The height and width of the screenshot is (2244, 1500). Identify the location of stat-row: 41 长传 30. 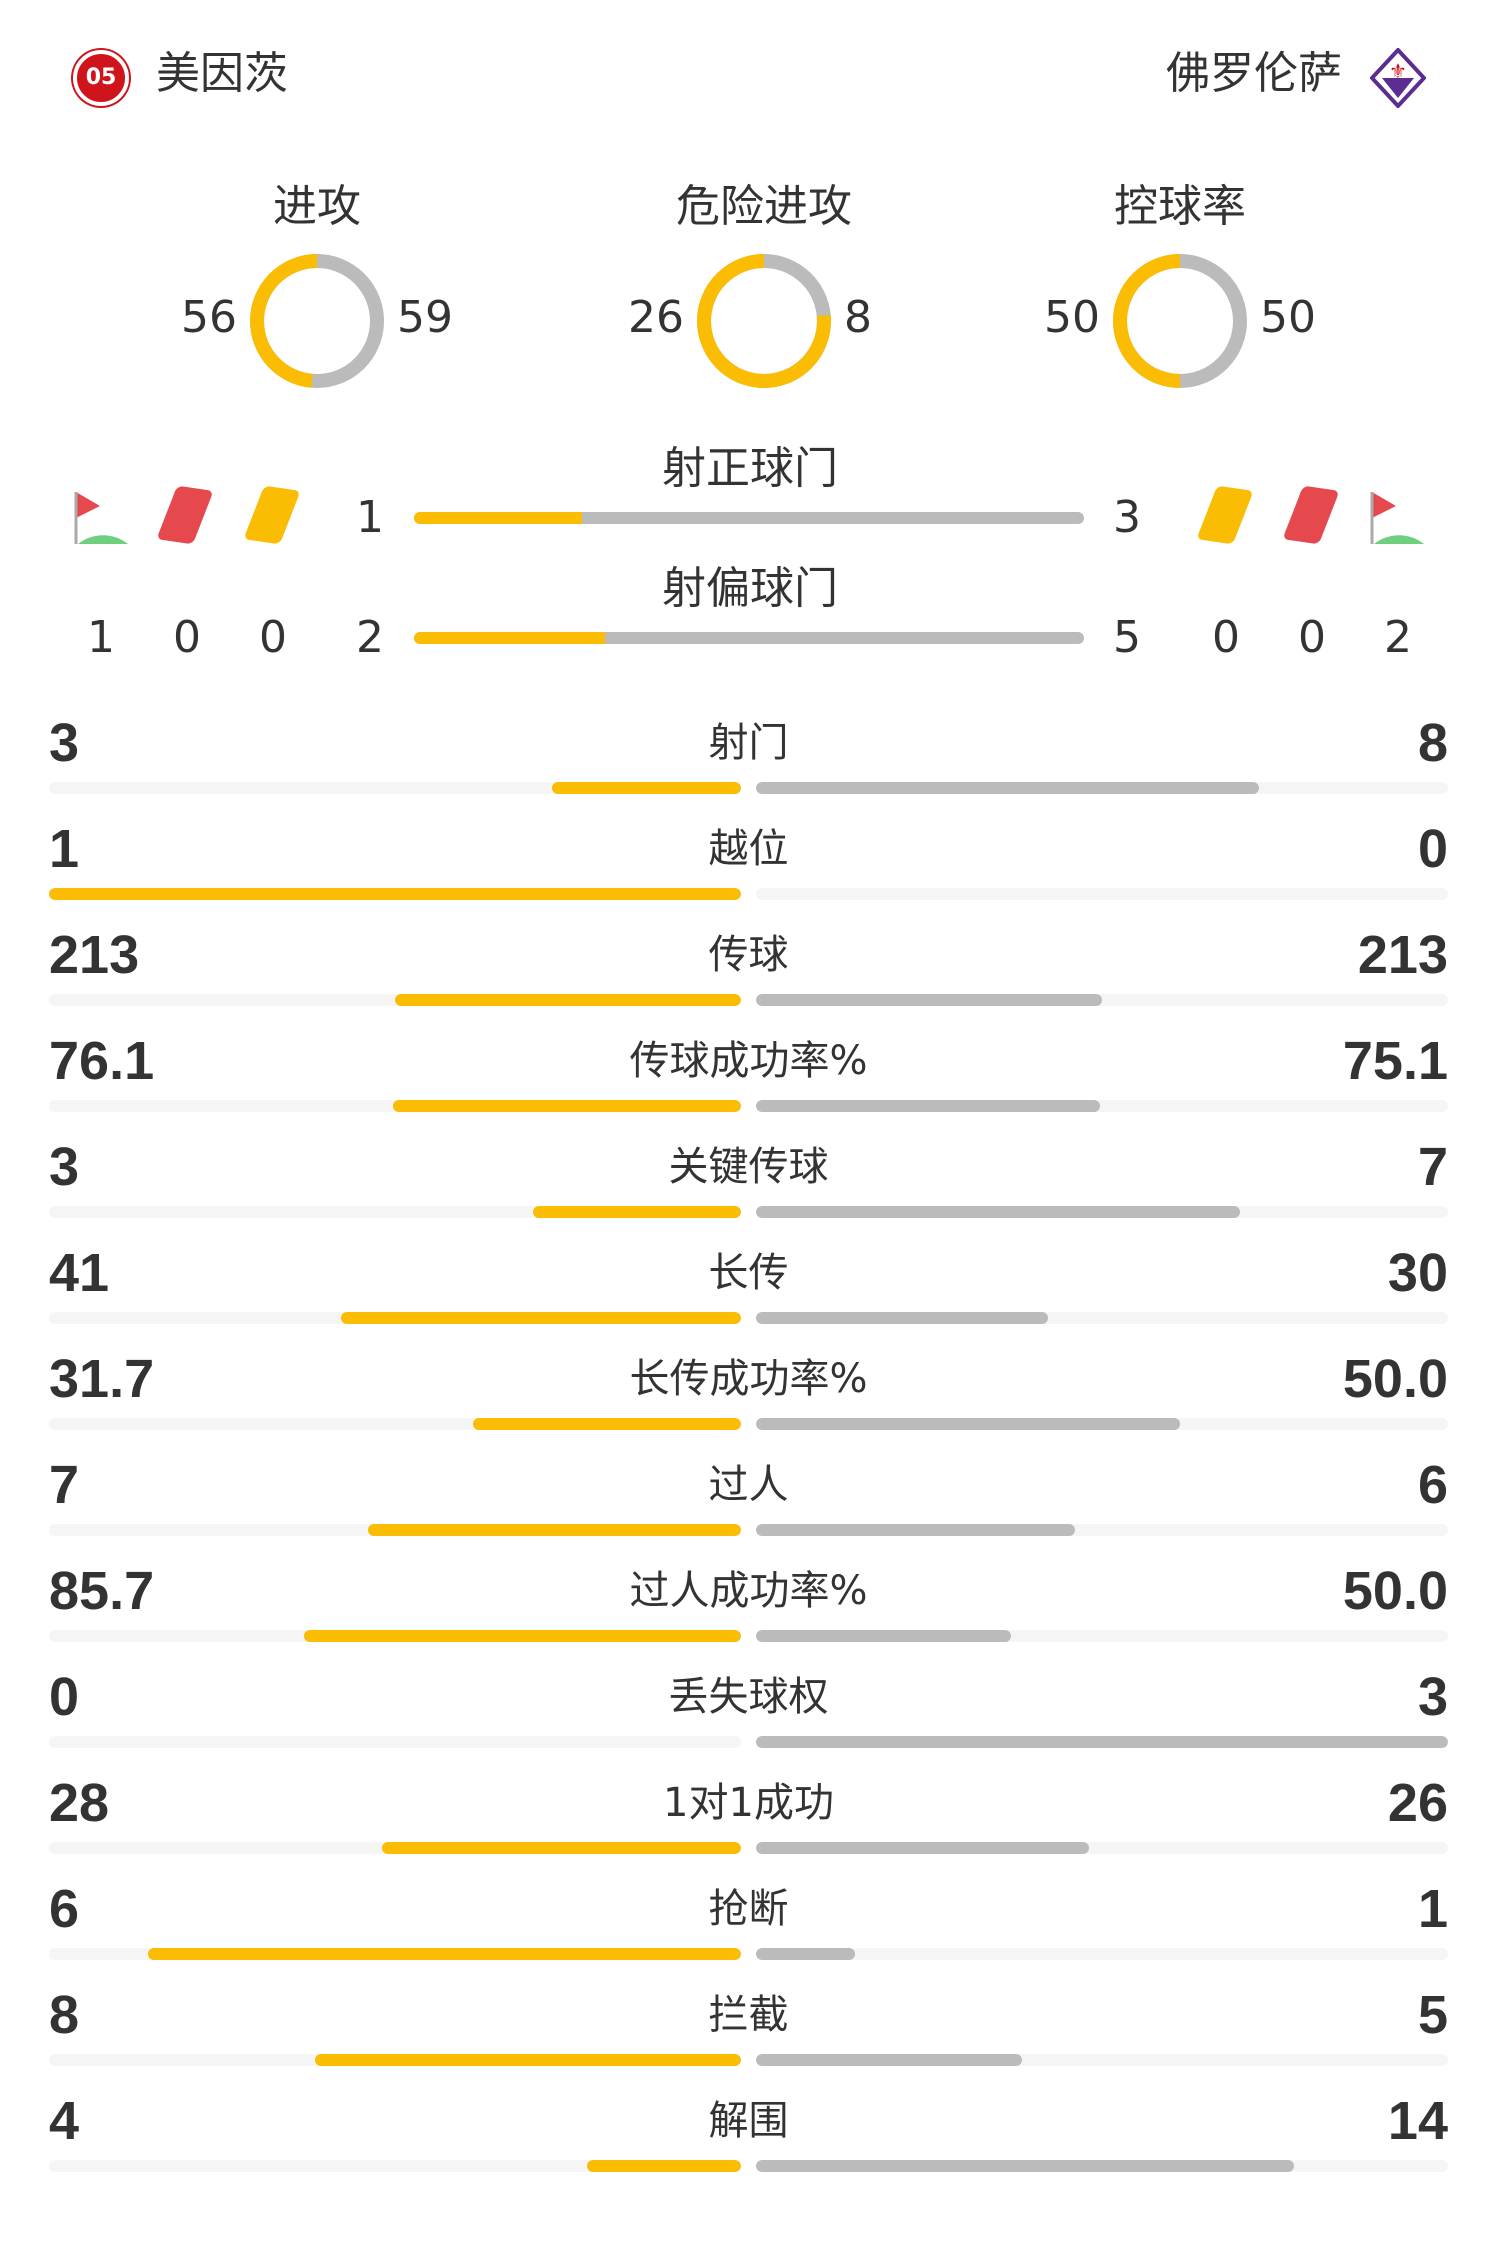
(748, 1295).